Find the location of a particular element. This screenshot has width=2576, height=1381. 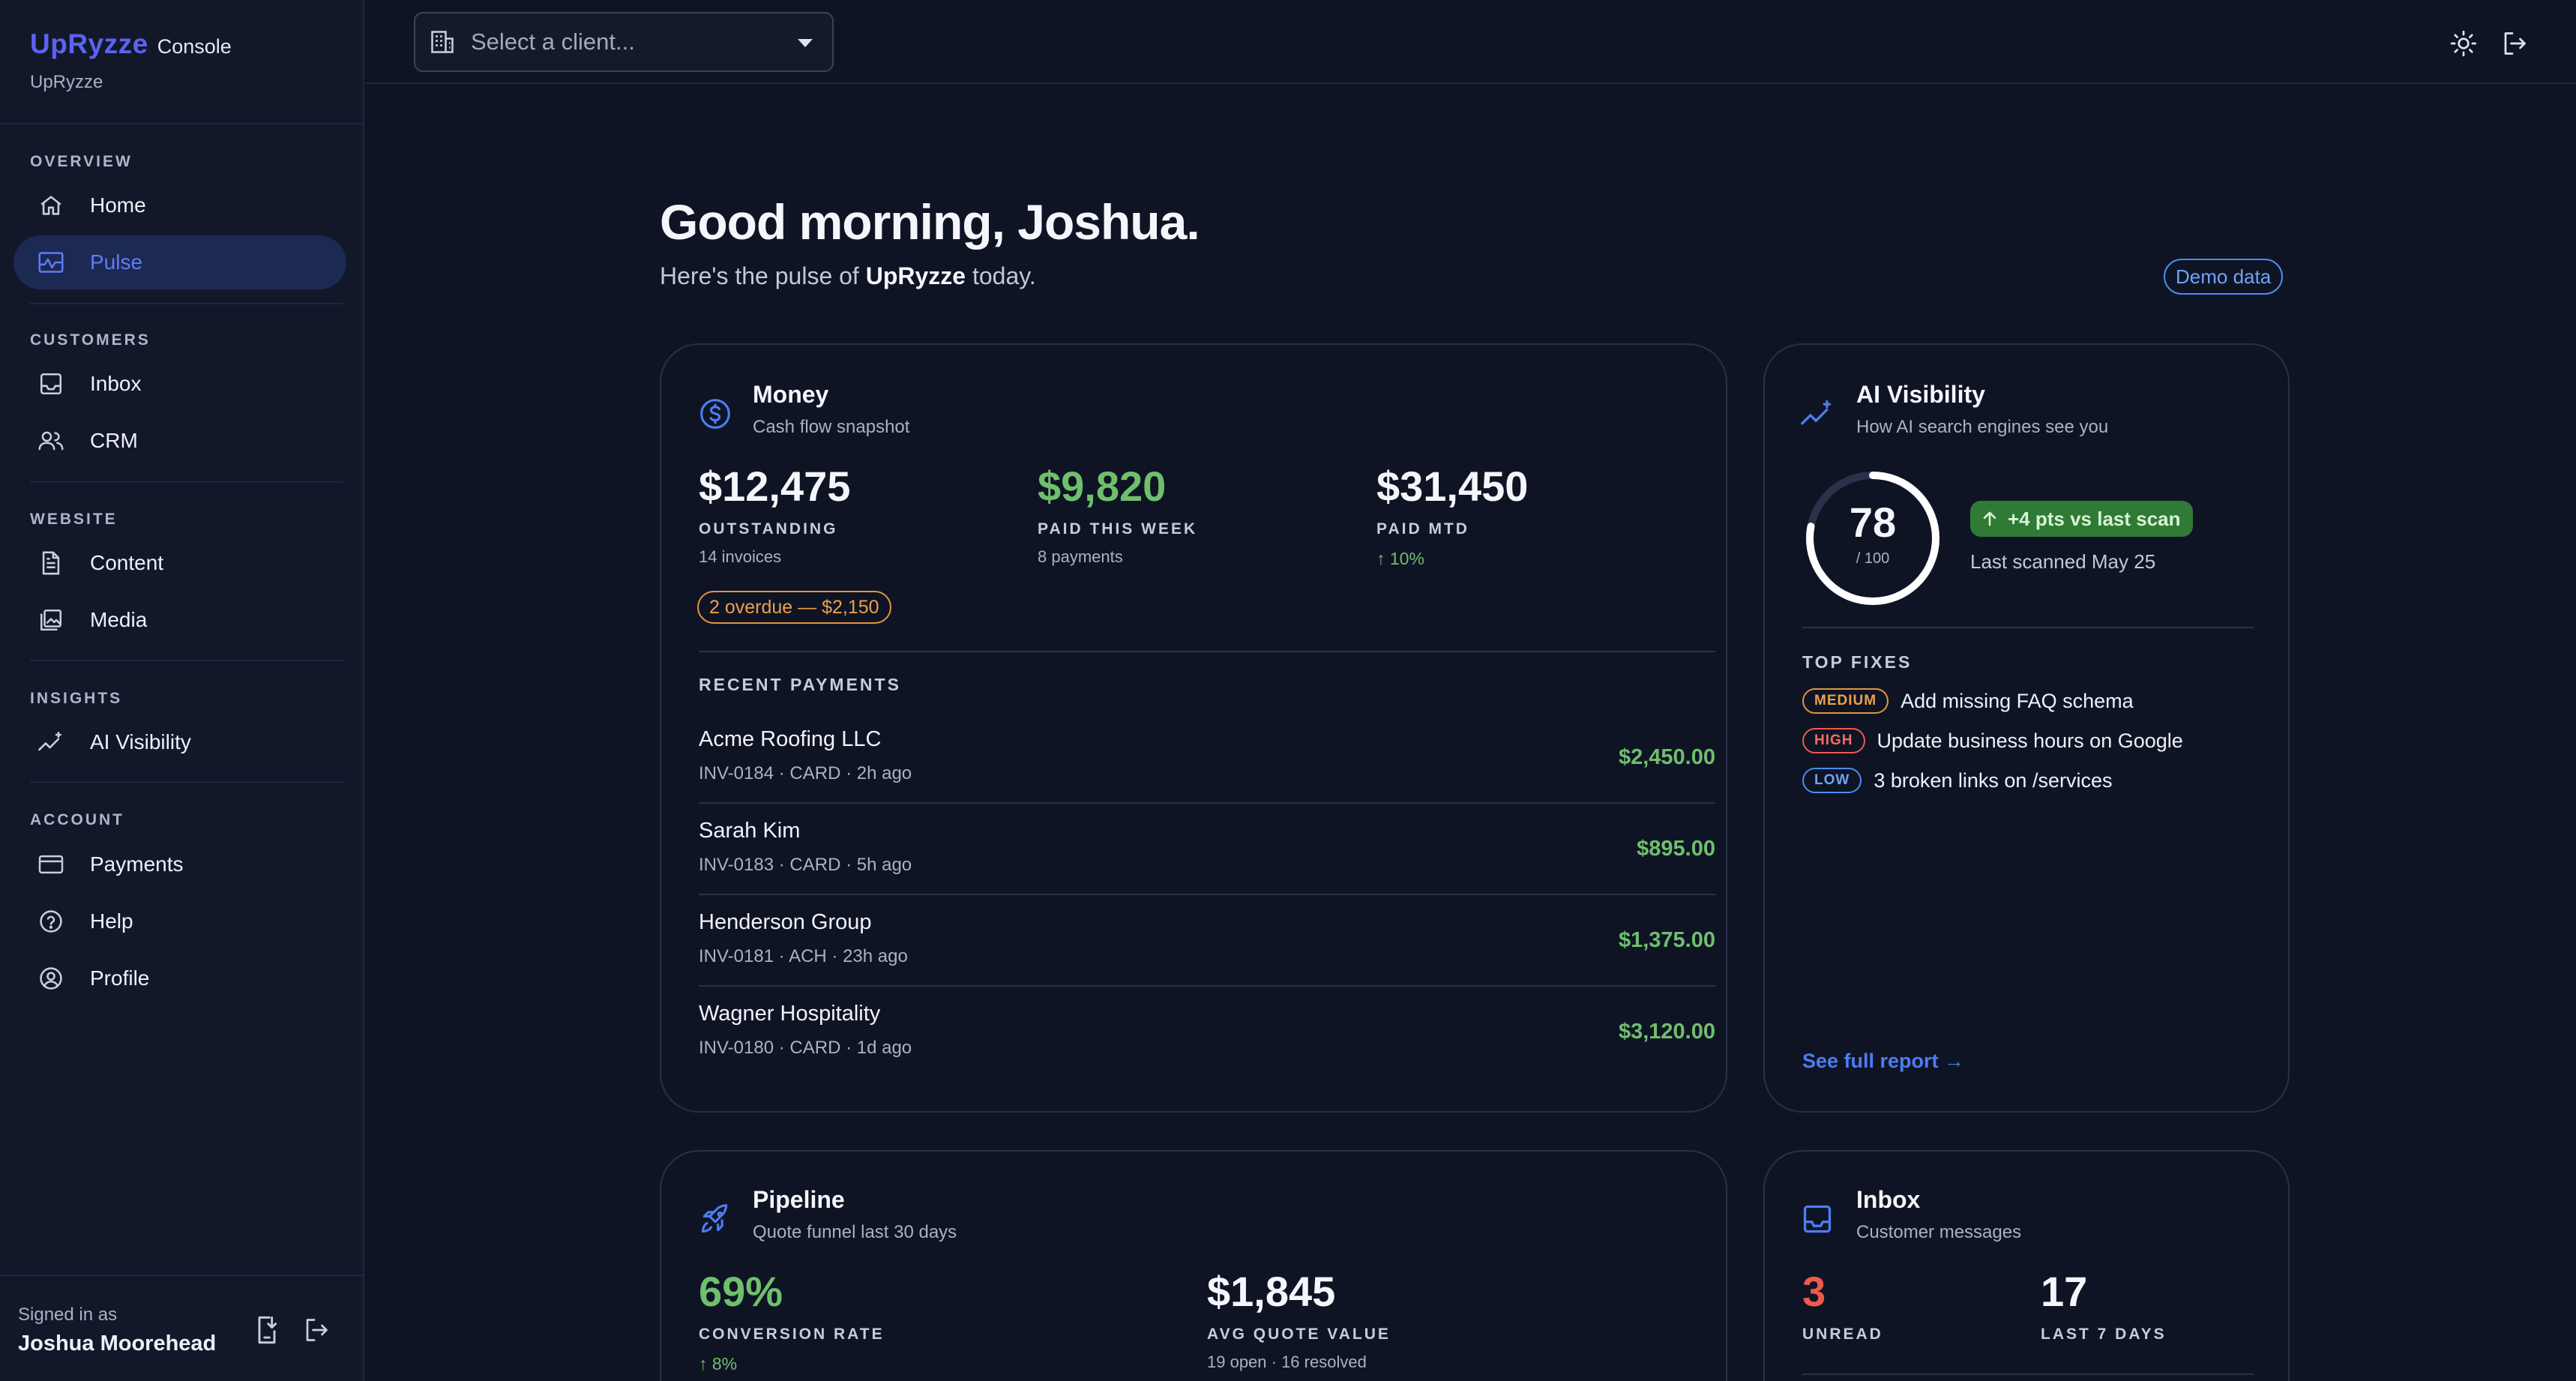

severity-badge: LOW is located at coordinates (1832, 780).